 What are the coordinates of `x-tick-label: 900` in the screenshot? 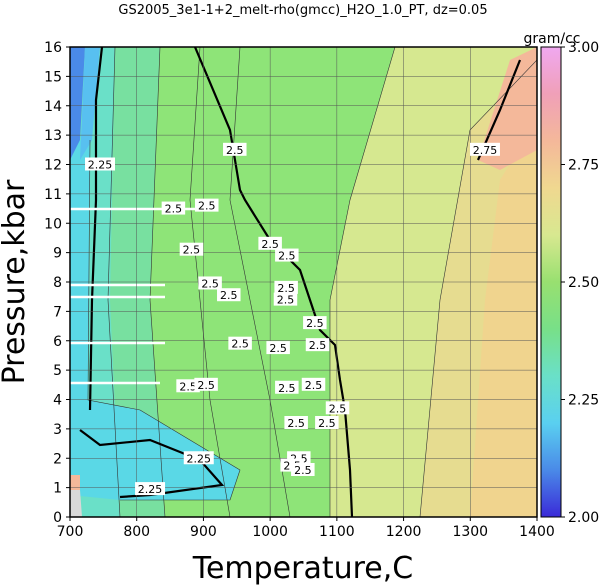 It's located at (203, 532).